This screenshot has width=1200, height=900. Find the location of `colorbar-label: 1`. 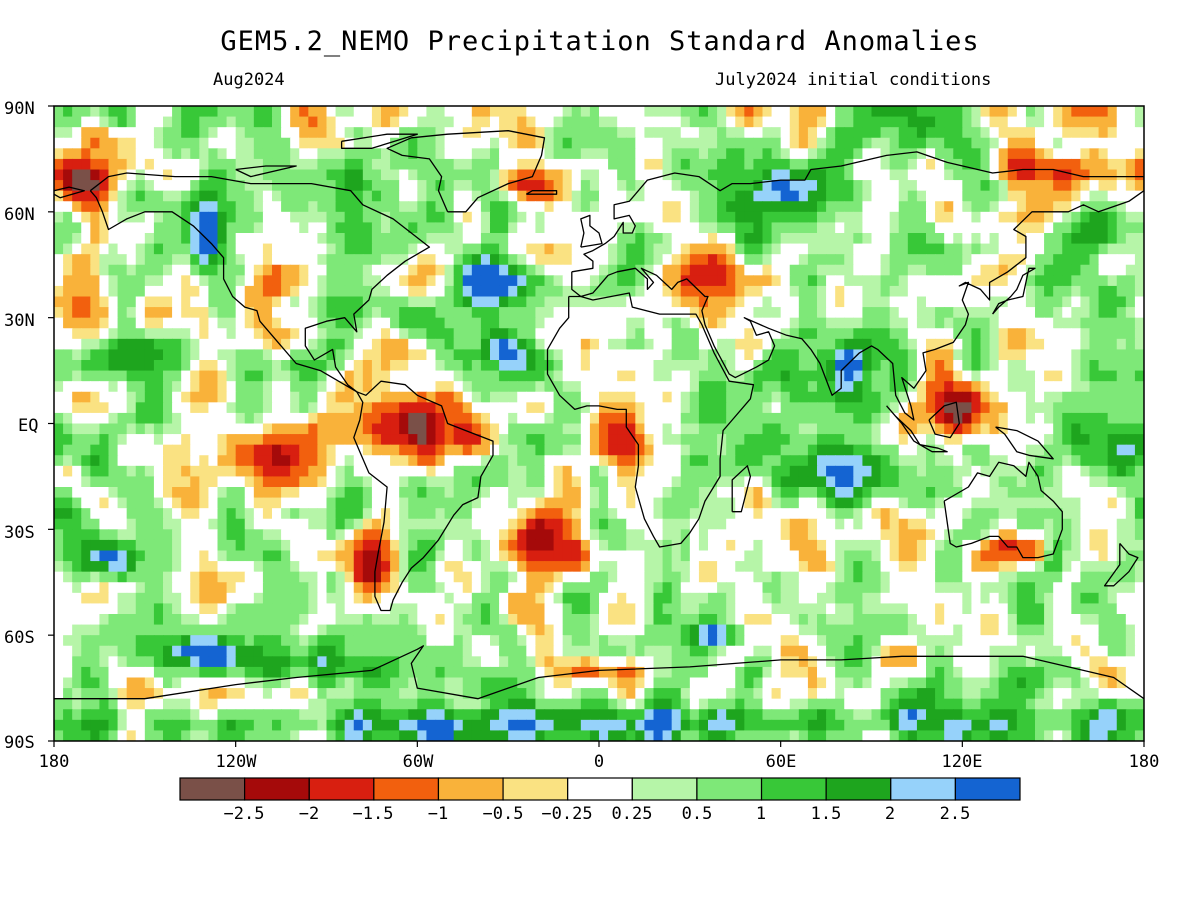

colorbar-label: 1 is located at coordinates (761, 814).